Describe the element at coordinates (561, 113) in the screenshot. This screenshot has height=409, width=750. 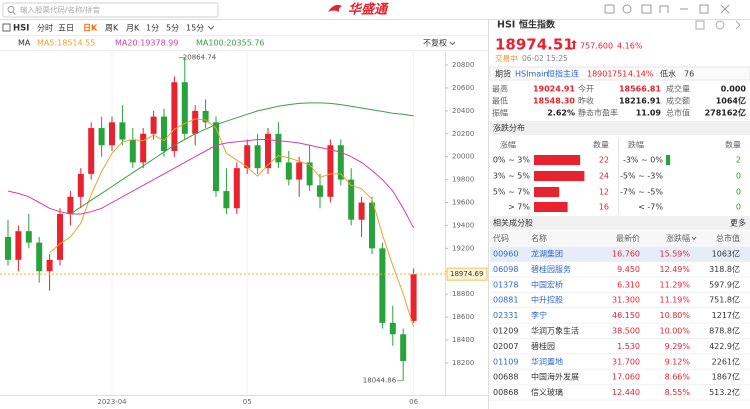
I see `stat-value: 2.62%` at that location.